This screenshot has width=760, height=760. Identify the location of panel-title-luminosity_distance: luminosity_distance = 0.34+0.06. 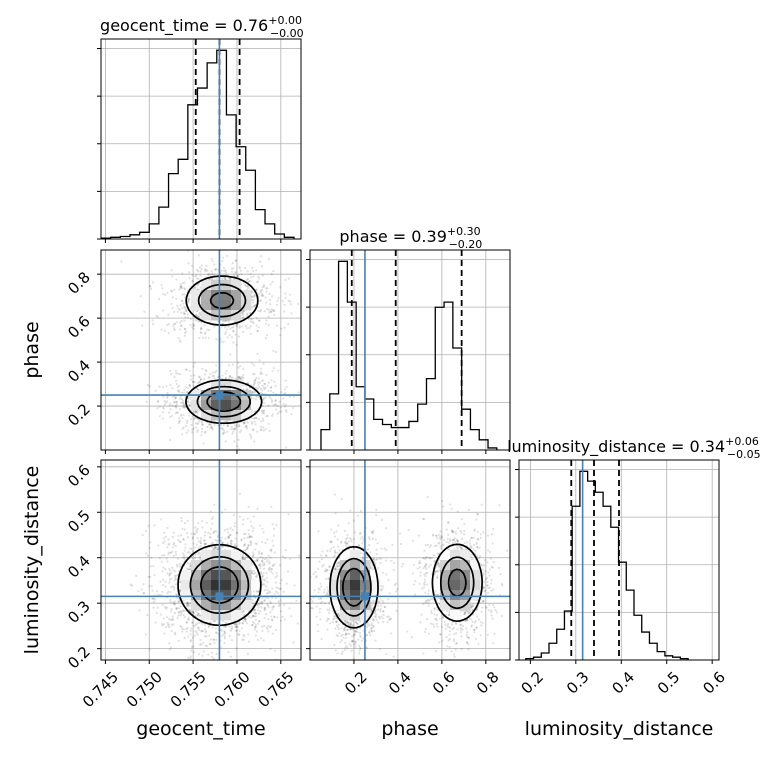
(633, 446).